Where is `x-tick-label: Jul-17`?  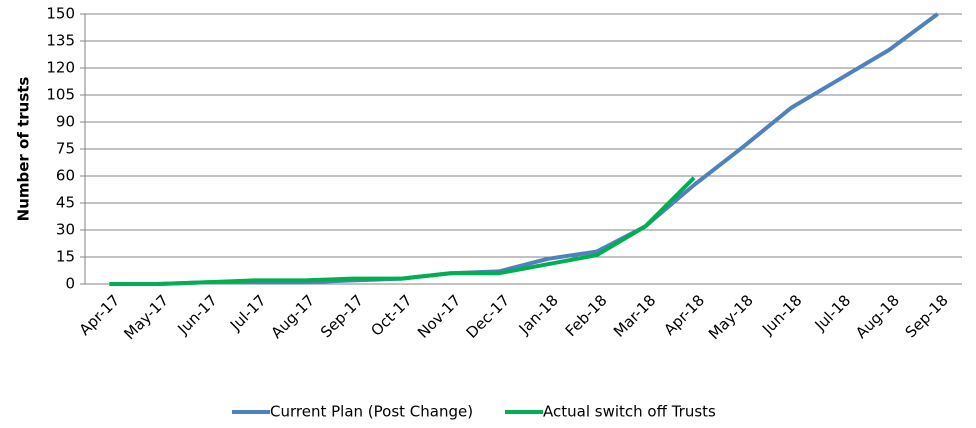
x-tick-label: Jul-17 is located at coordinates (248, 313).